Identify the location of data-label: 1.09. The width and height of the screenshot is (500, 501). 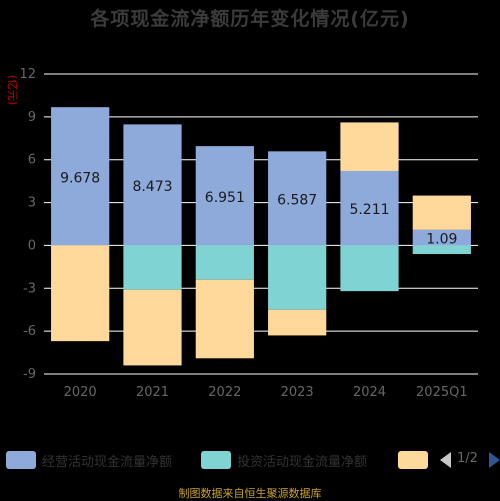
(441, 240).